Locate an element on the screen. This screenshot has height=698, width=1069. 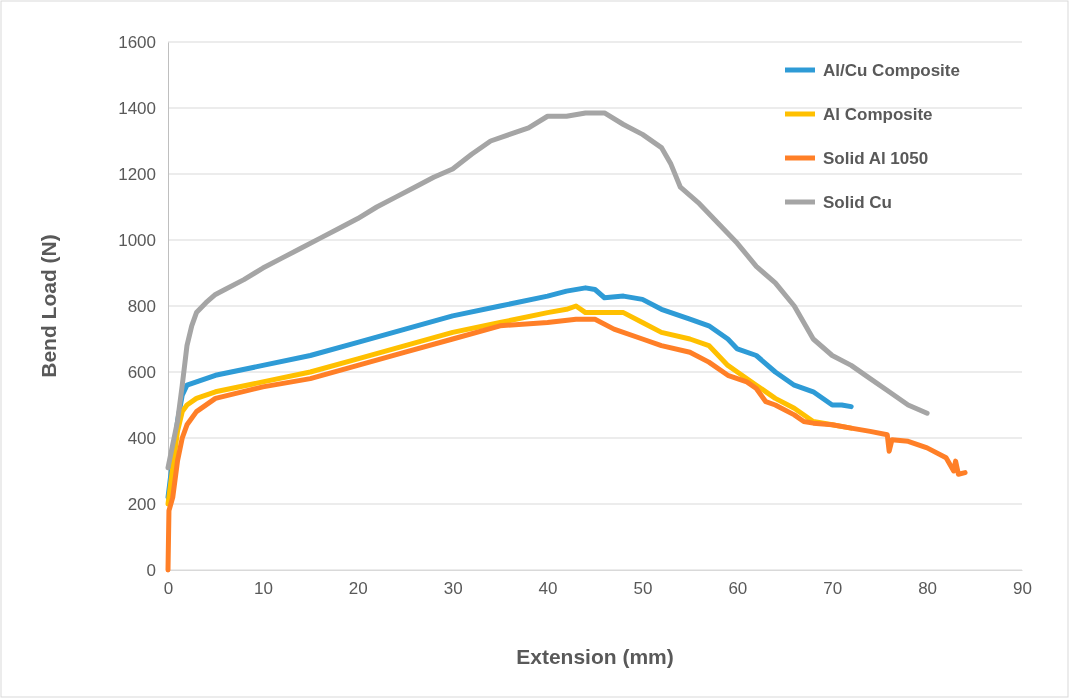
y-tick-label: 0 is located at coordinates (151, 570).